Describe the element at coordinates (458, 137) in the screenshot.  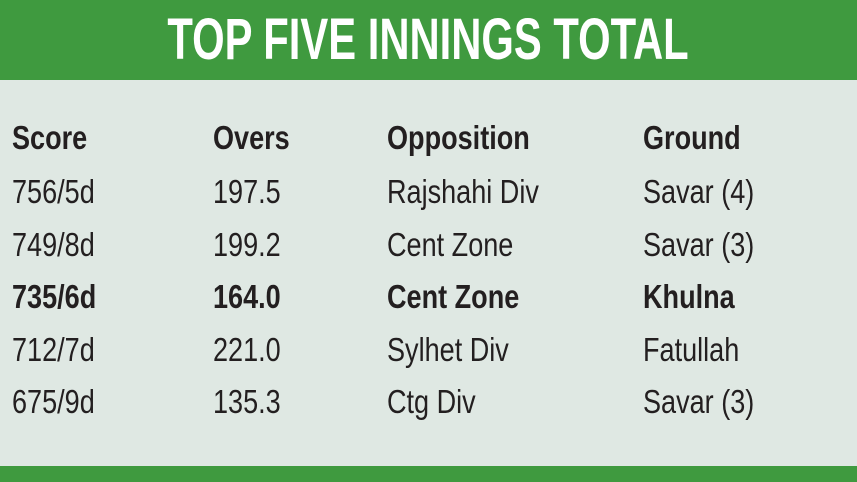
I see `column-header: Opposition` at that location.